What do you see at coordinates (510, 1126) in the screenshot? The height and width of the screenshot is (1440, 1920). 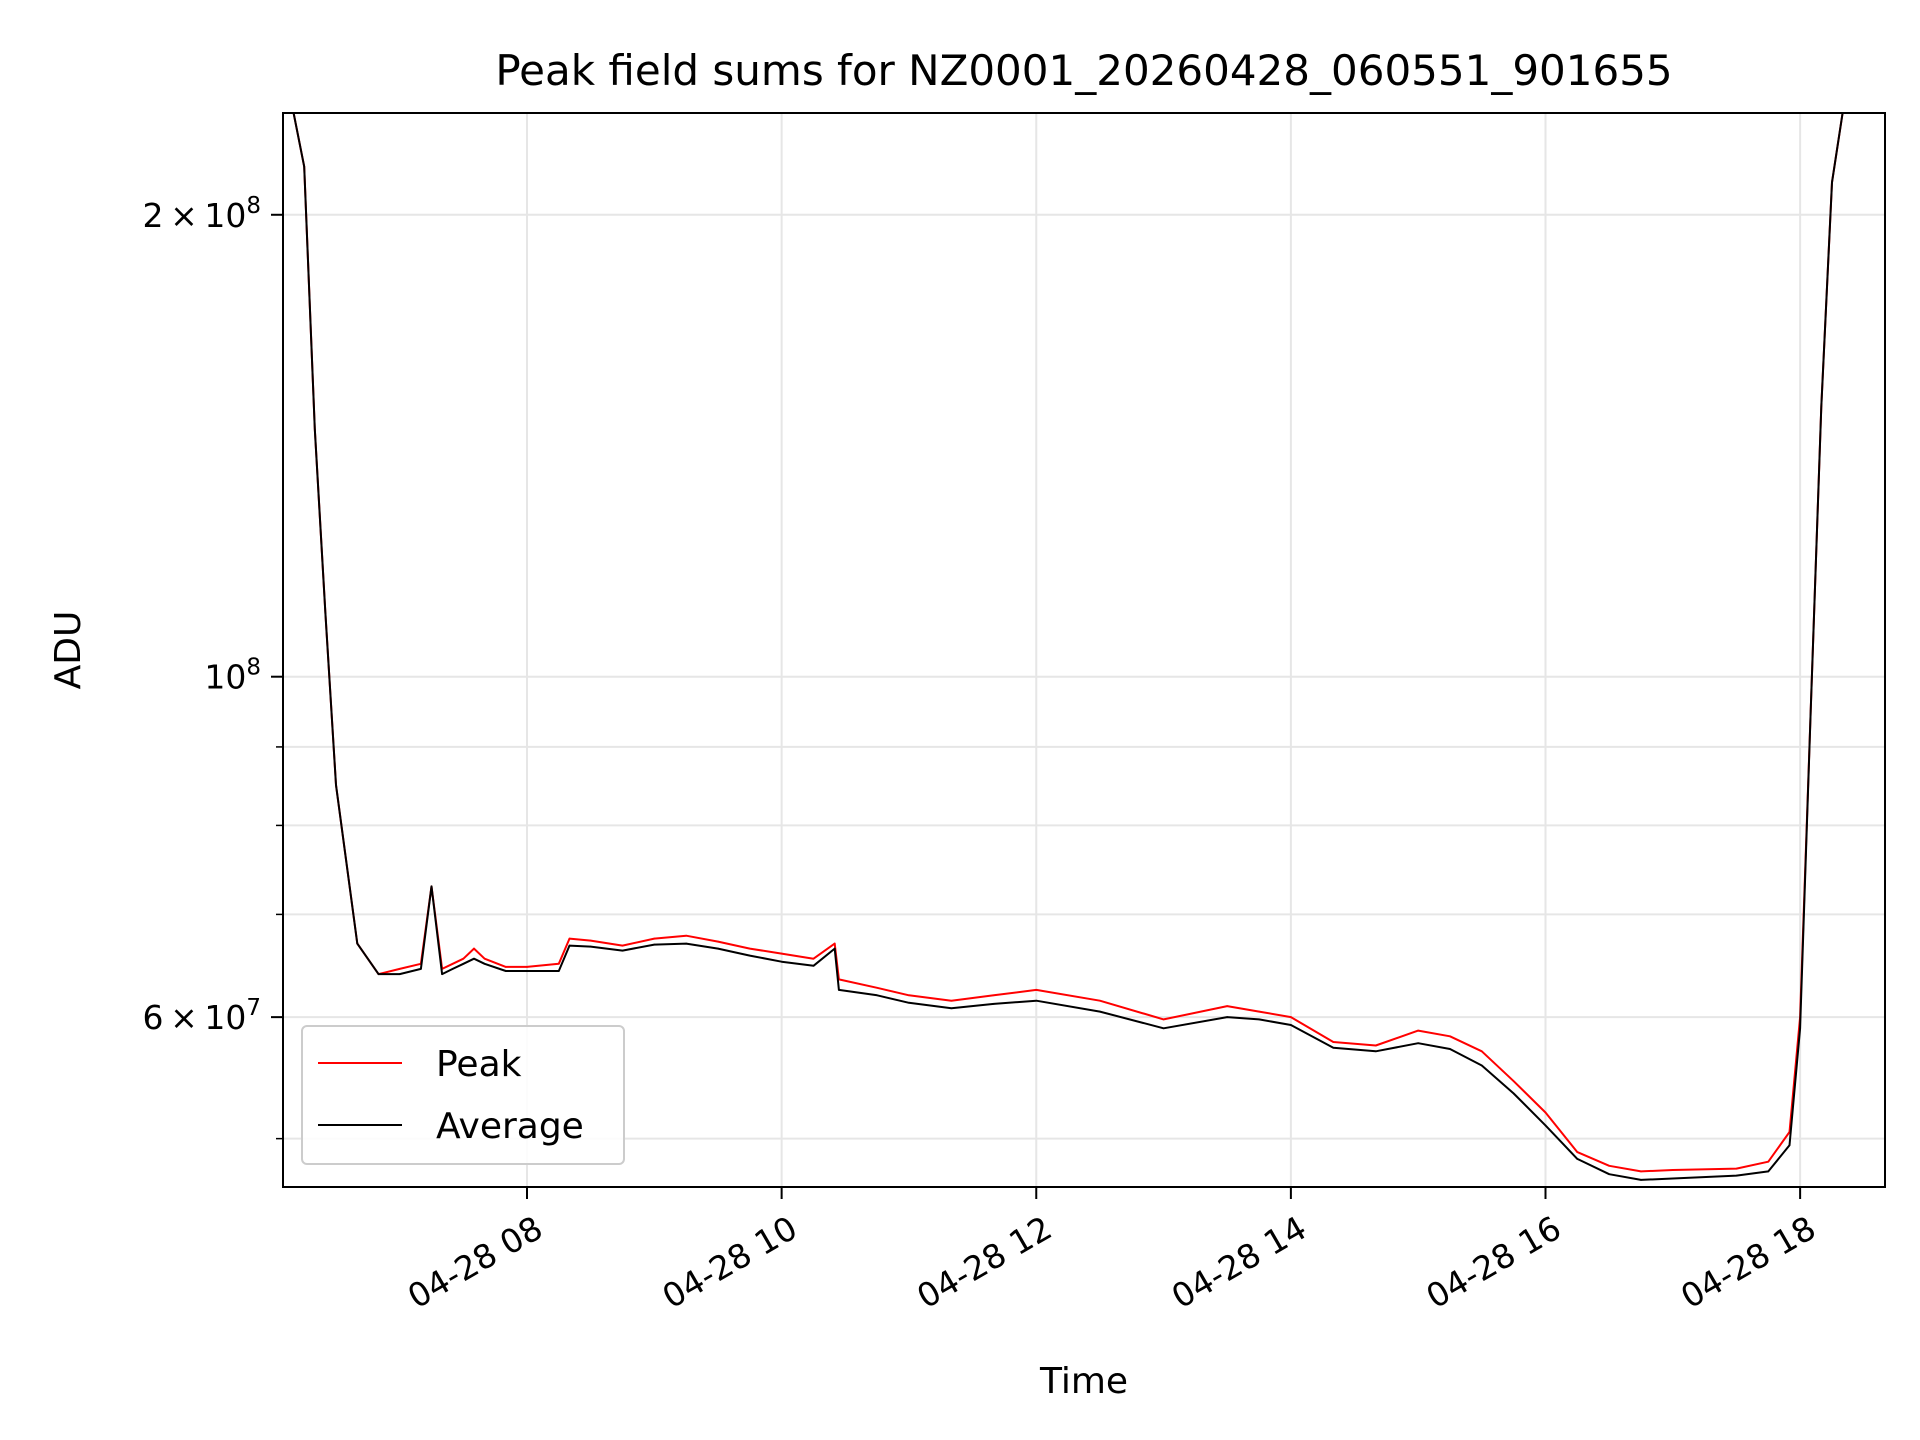 I see `legend-label-average: Average` at bounding box center [510, 1126].